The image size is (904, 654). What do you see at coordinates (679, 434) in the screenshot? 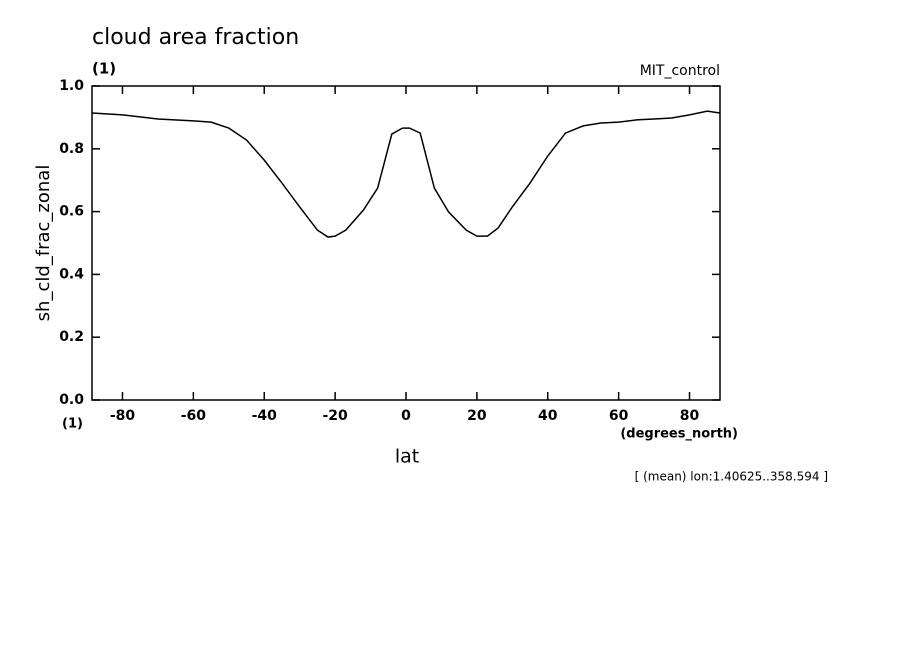
I see `x-units: (degrees_north)` at bounding box center [679, 434].